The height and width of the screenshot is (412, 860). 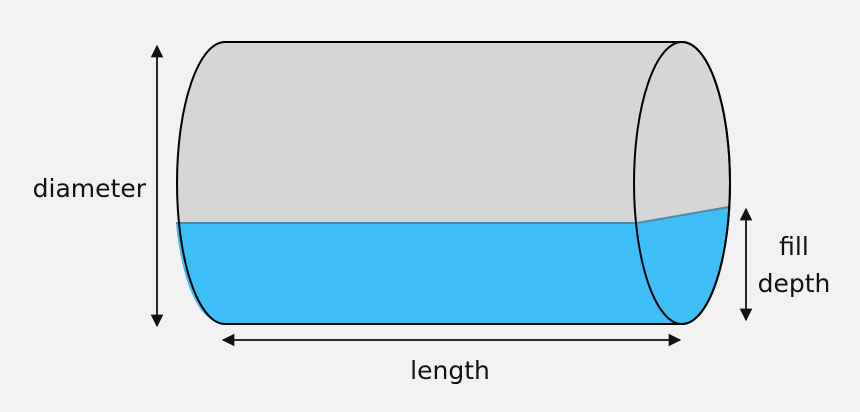 I want to click on fill-depth-label-line2: depth, so click(x=794, y=283).